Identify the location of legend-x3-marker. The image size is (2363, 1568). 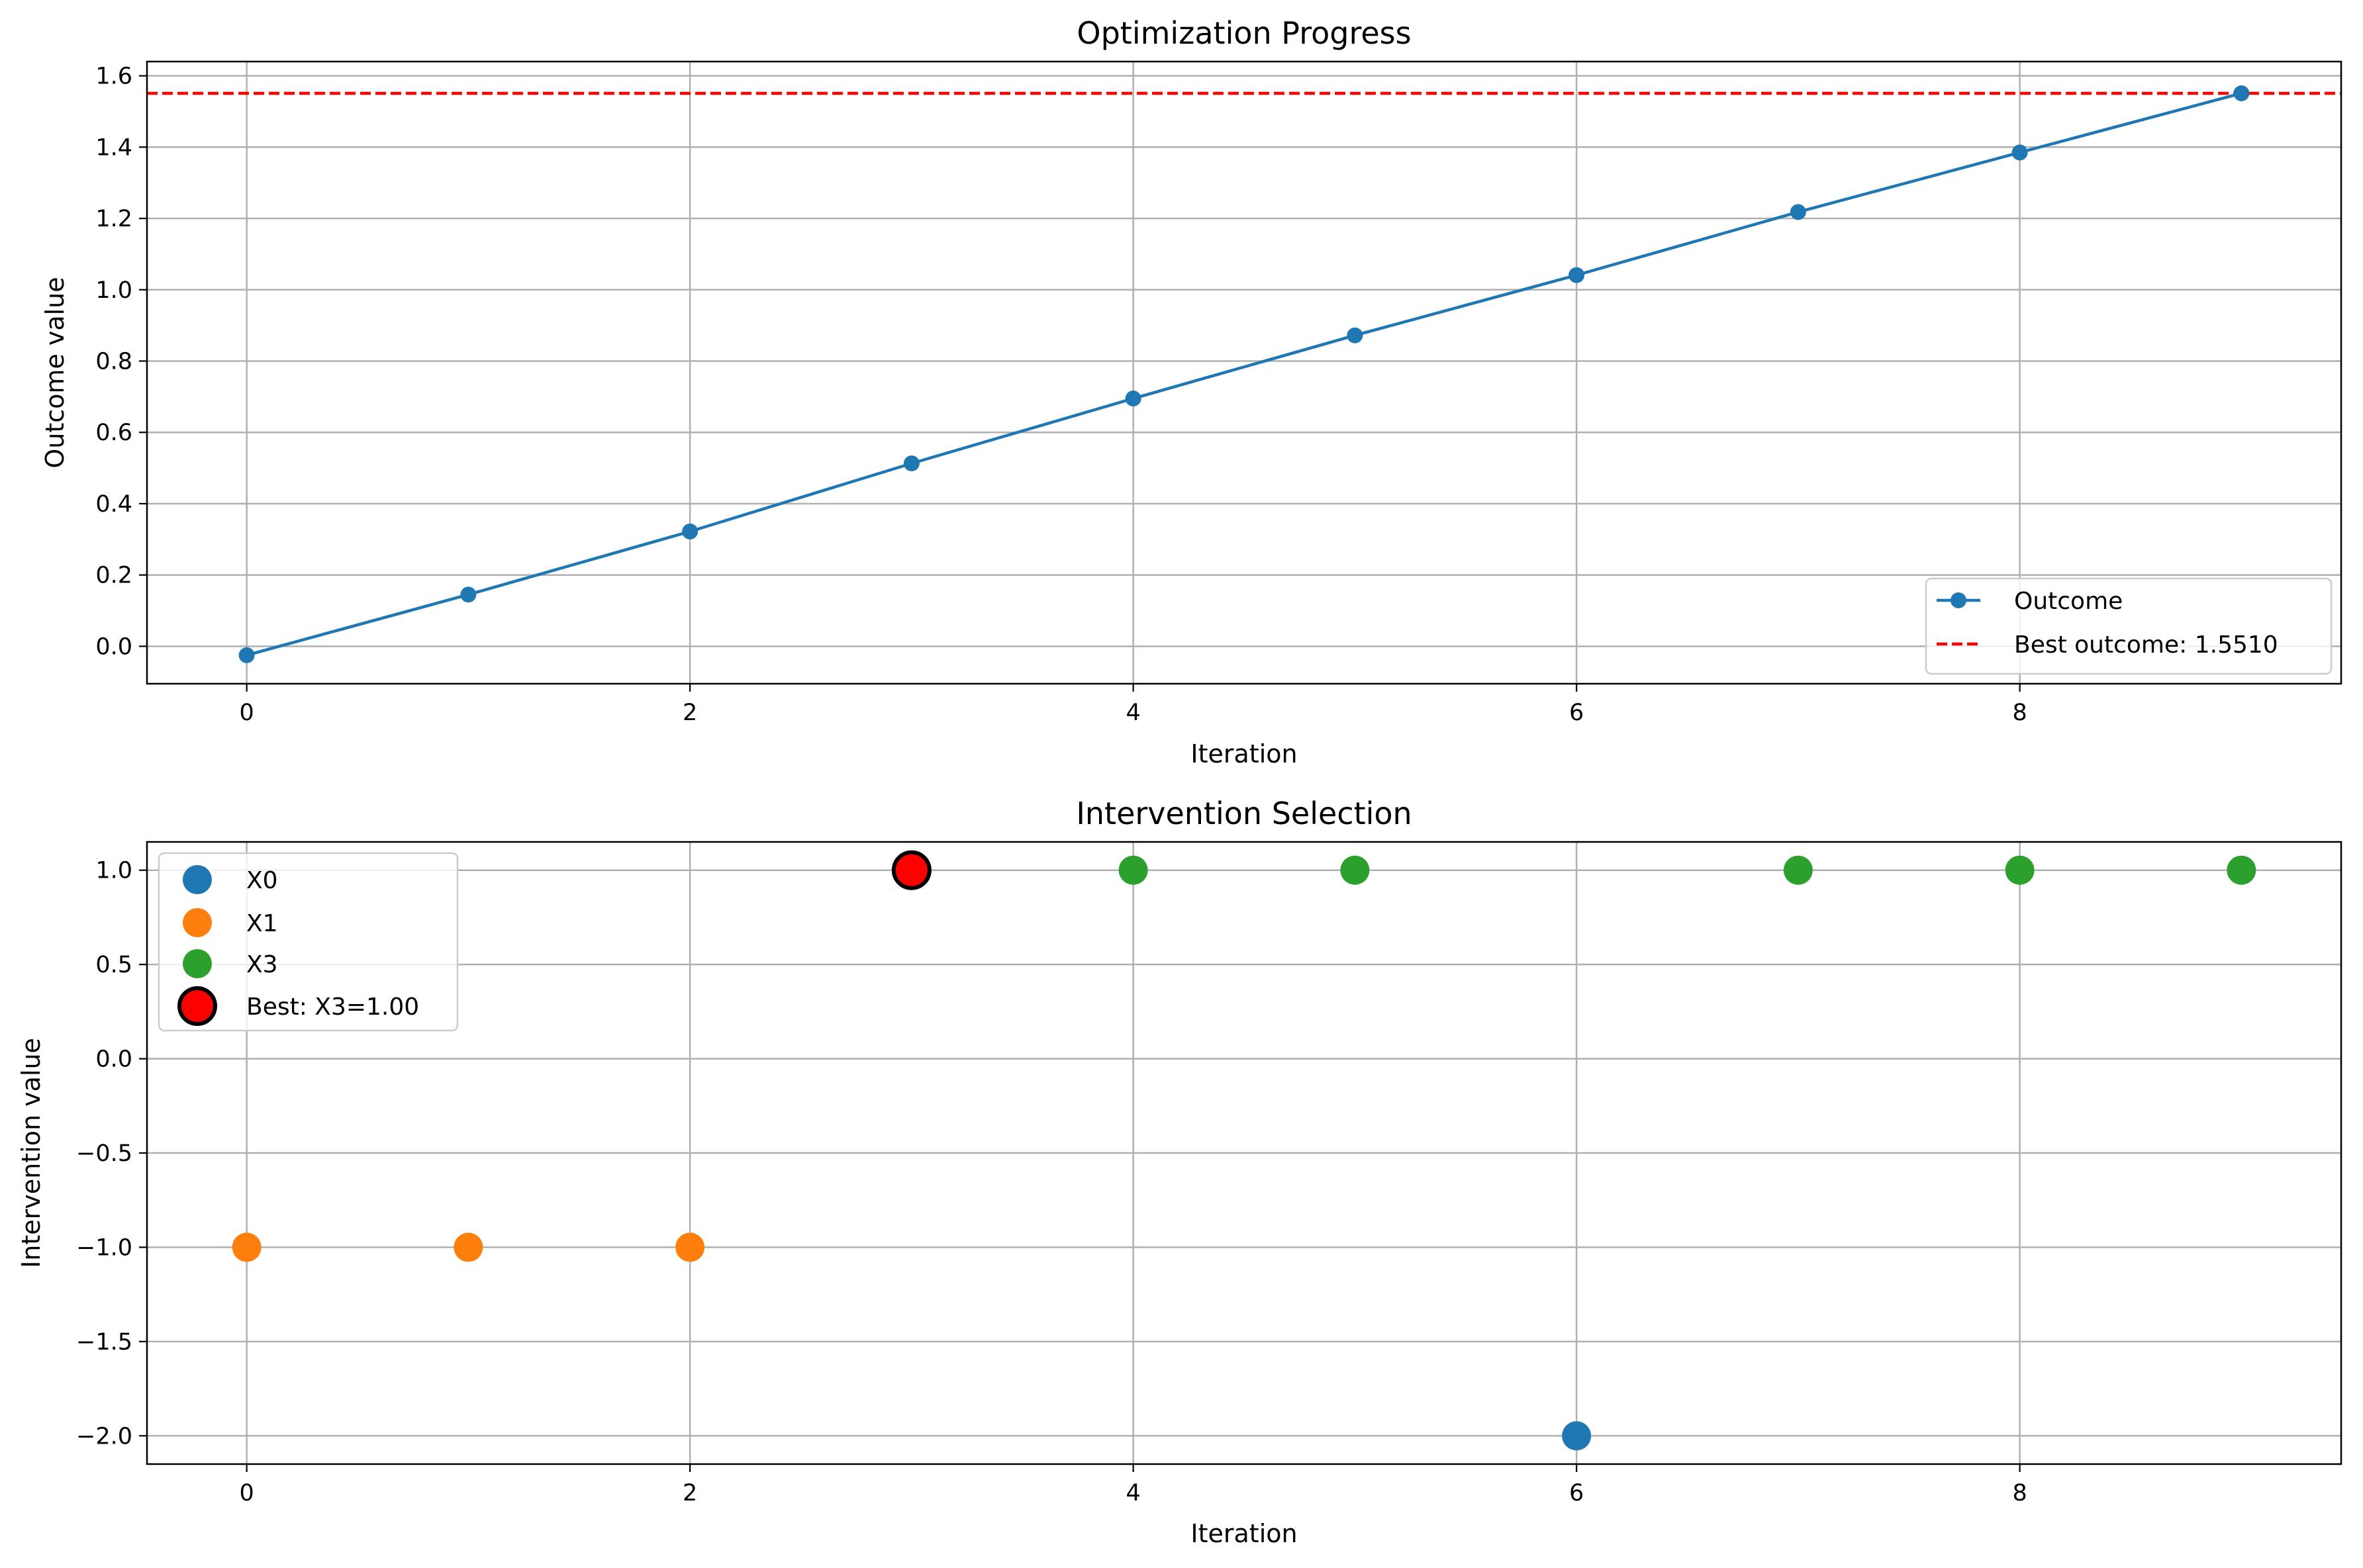
(197, 963).